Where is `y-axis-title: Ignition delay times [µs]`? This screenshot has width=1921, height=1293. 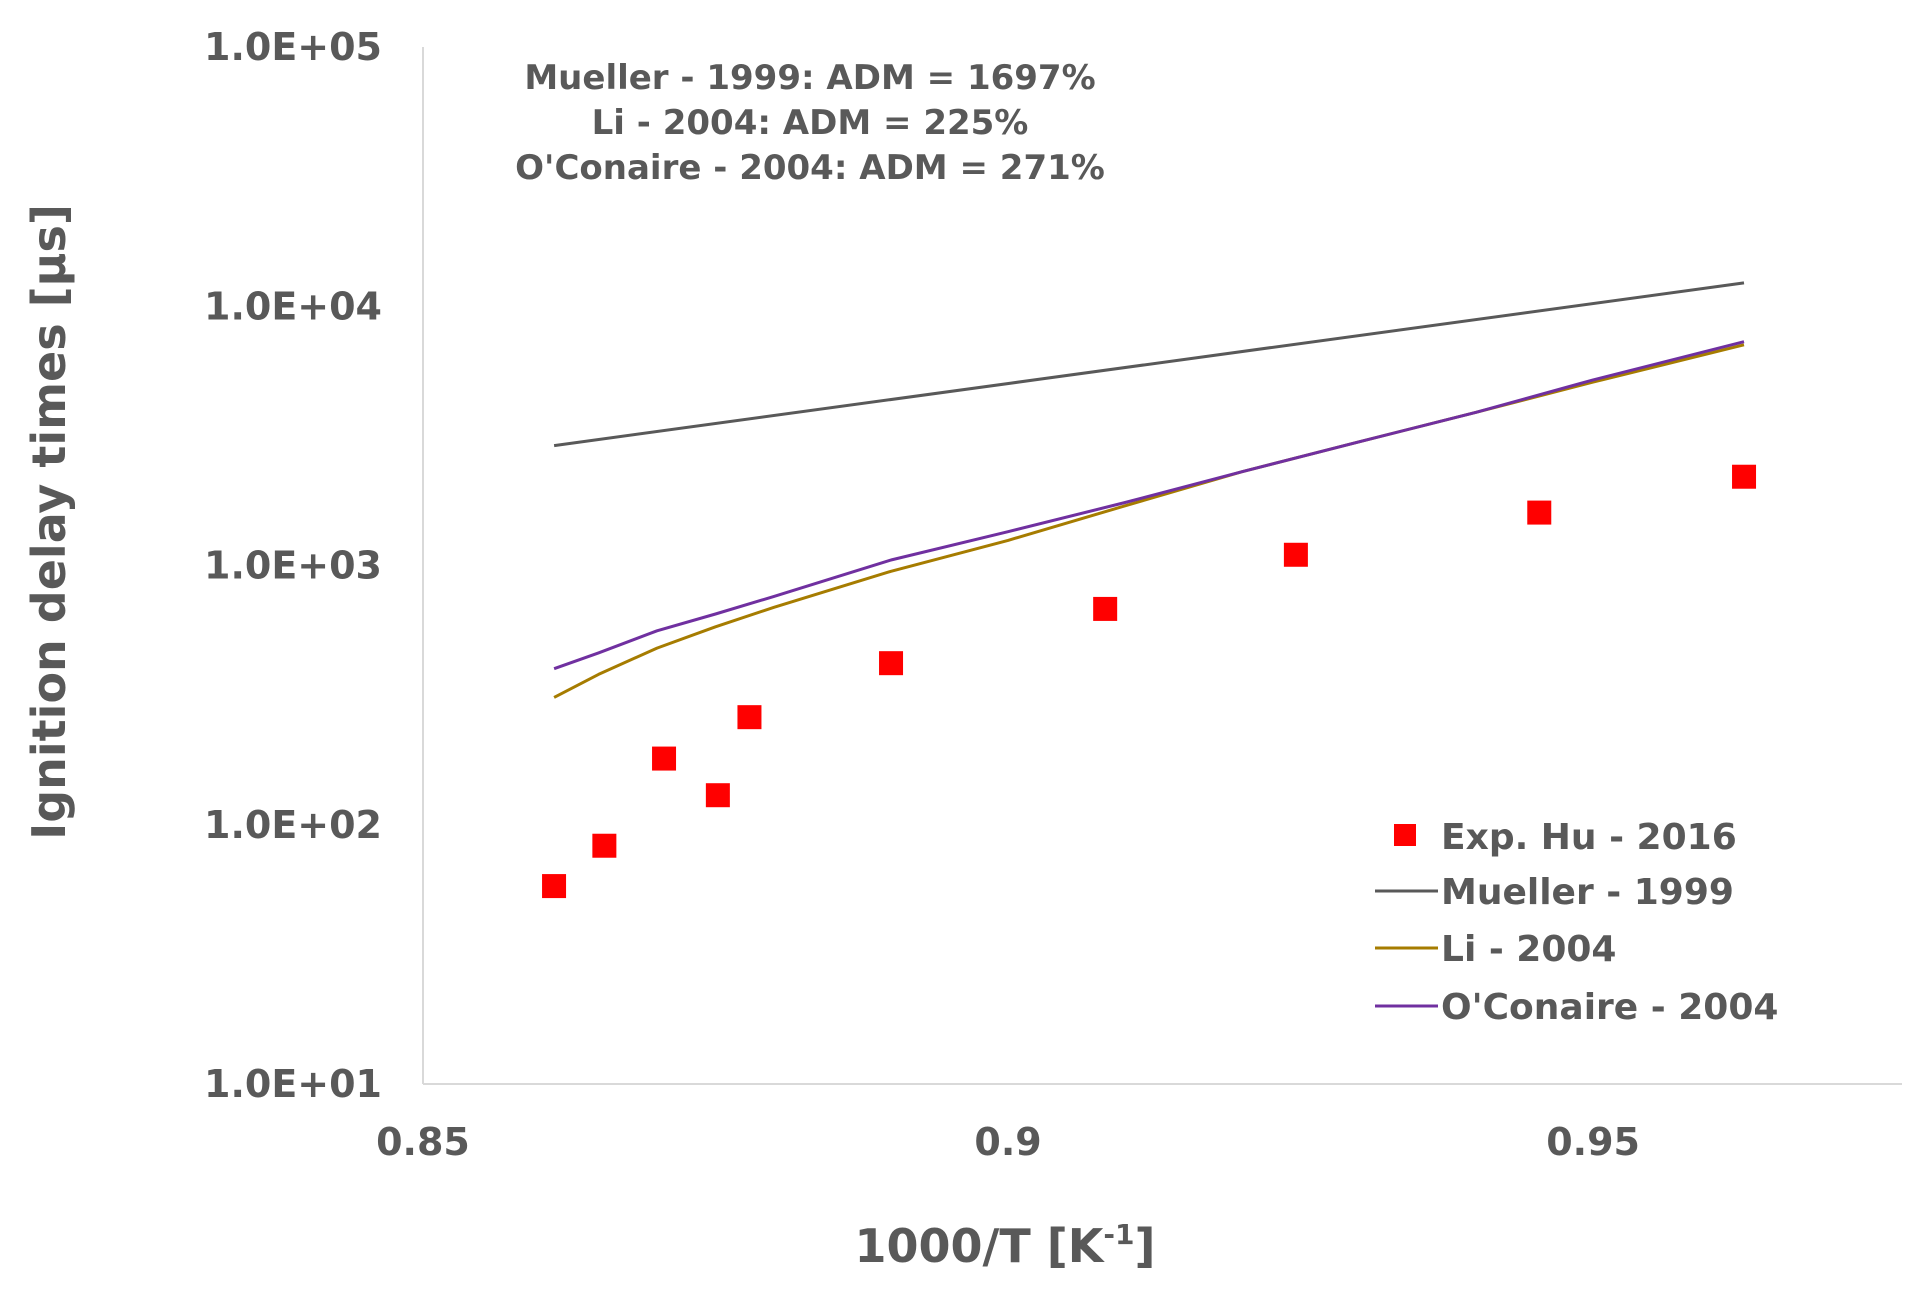
y-axis-title: Ignition delay times [µs] is located at coordinates (49, 522).